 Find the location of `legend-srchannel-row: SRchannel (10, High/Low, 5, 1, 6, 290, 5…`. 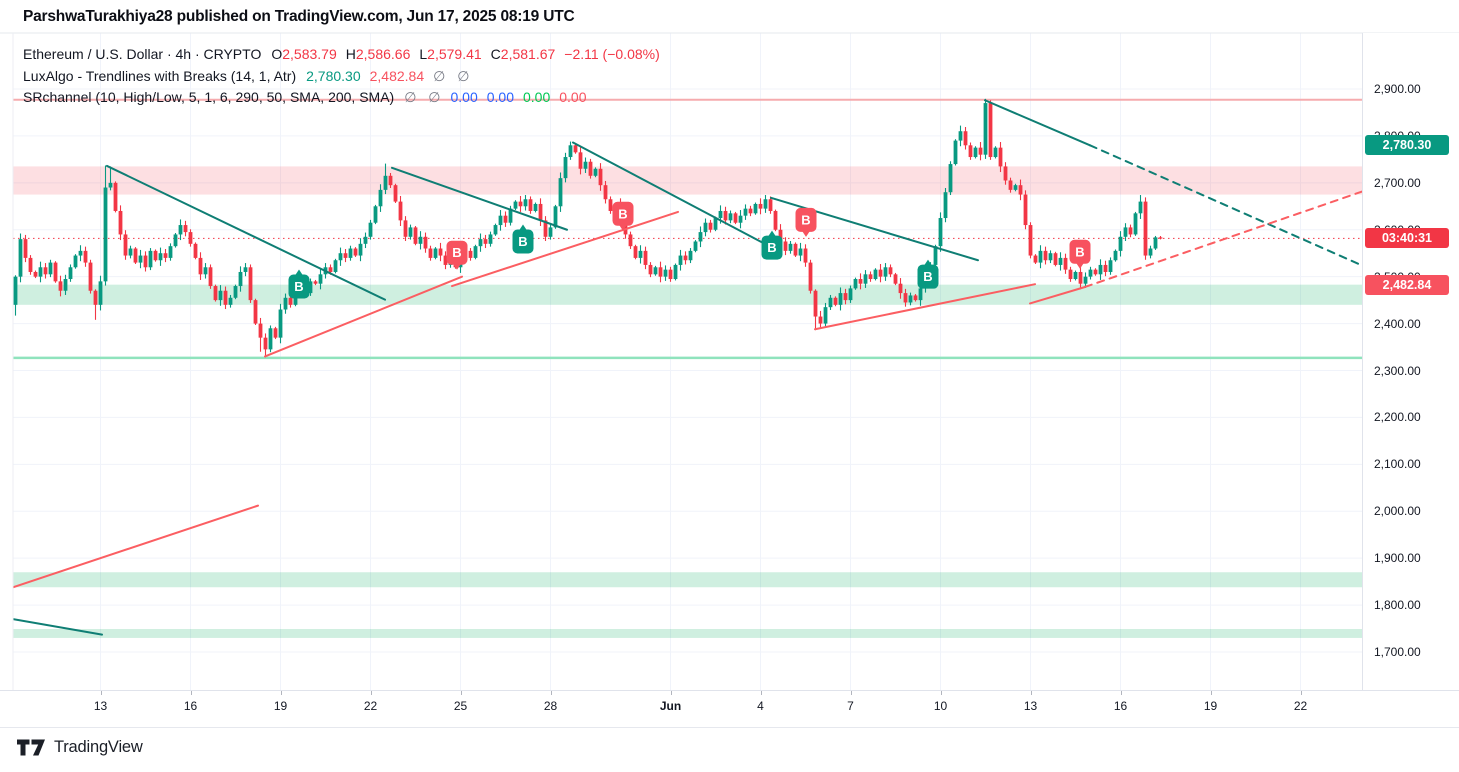

legend-srchannel-row: SRchannel (10, High/Low, 5, 1, 6, 290, 5… is located at coordinates (341, 98).